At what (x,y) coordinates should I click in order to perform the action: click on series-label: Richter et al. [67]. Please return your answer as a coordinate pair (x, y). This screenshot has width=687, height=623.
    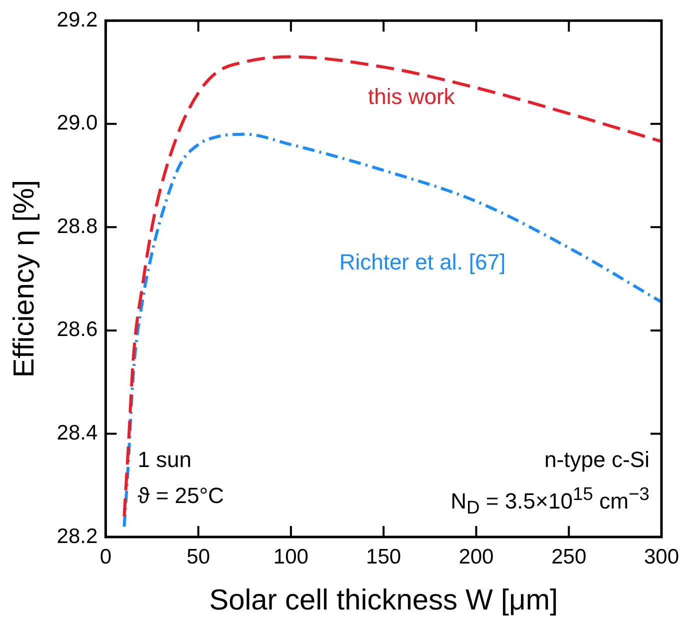
    Looking at the image, I should click on (422, 261).